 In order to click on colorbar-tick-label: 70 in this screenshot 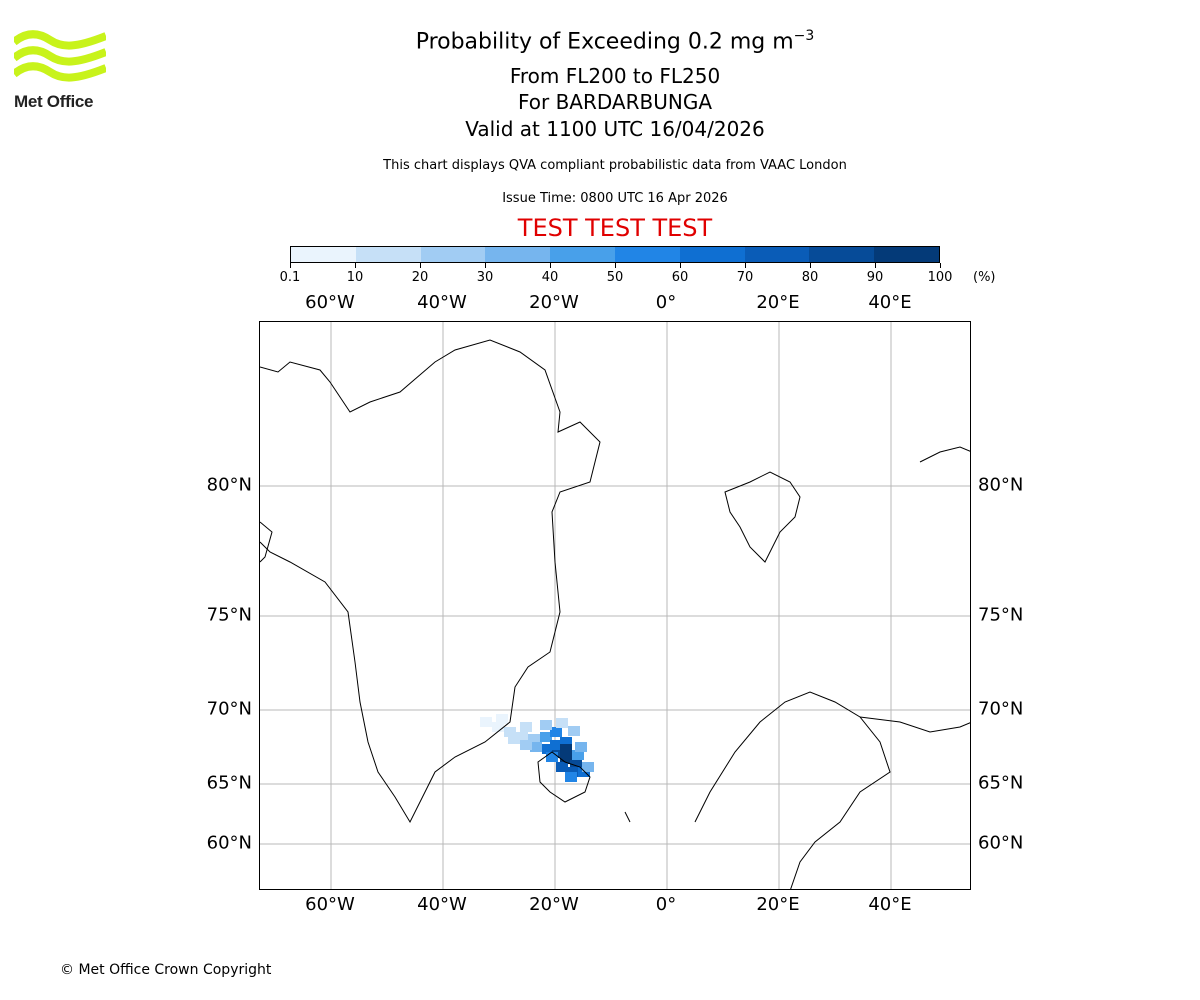, I will do `click(745, 277)`.